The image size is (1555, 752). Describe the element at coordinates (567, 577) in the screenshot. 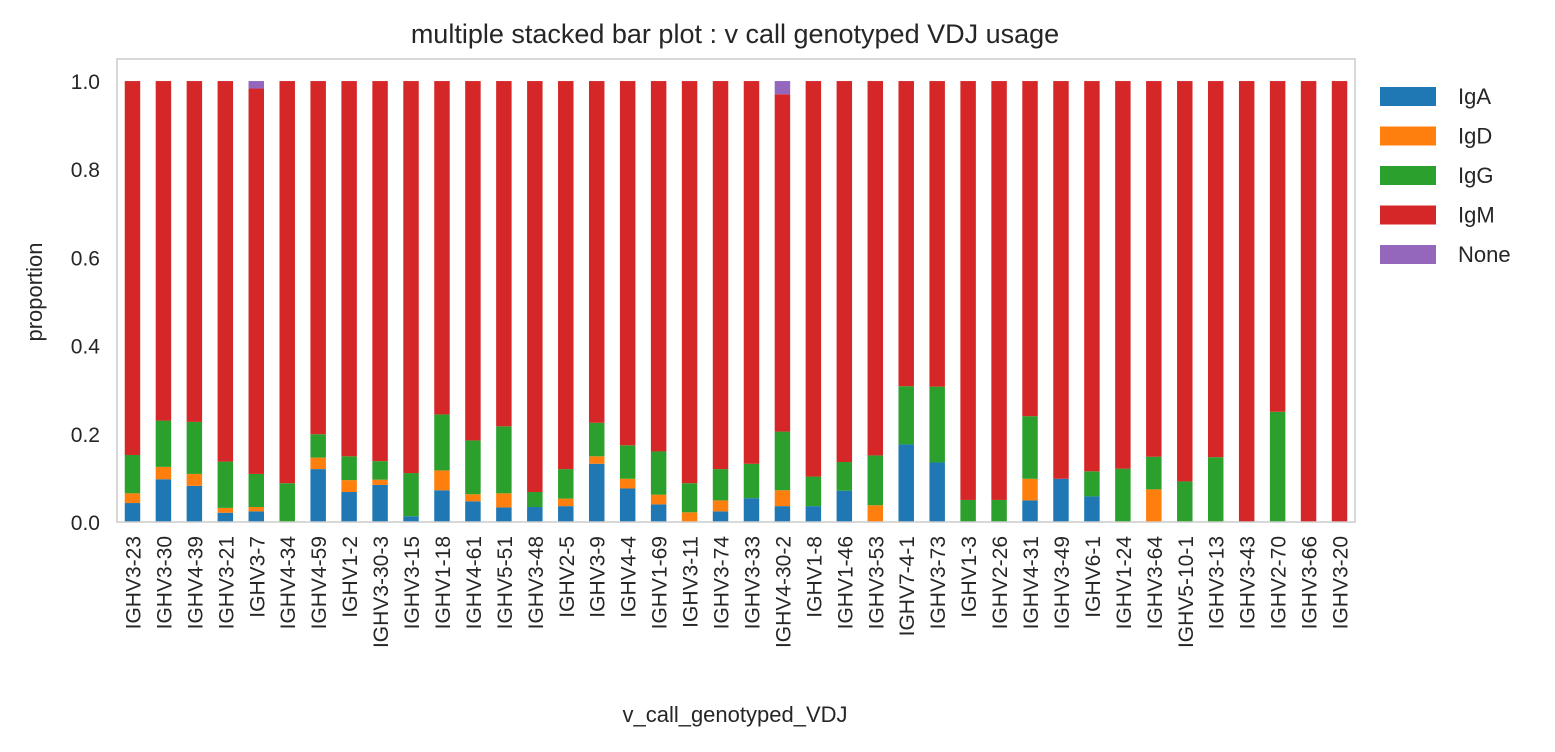

I see `x-tick-label: IGHV2-5` at that location.